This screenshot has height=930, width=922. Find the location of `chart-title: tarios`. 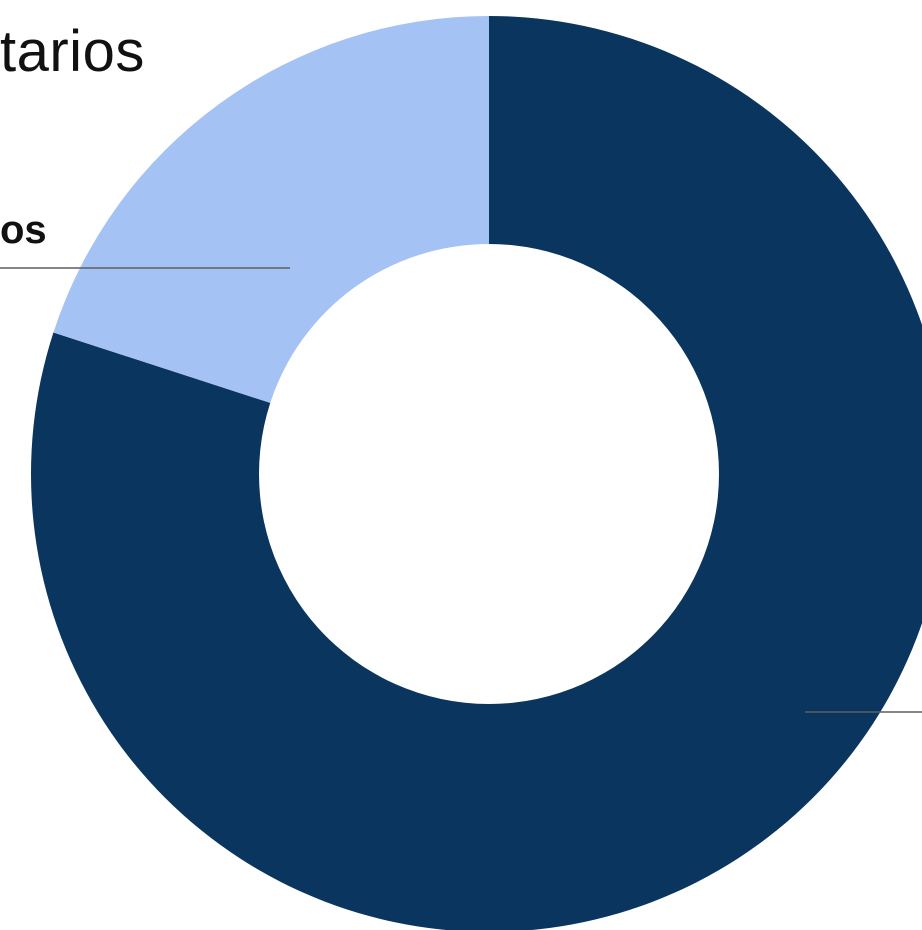

chart-title: tarios is located at coordinates (72, 51).